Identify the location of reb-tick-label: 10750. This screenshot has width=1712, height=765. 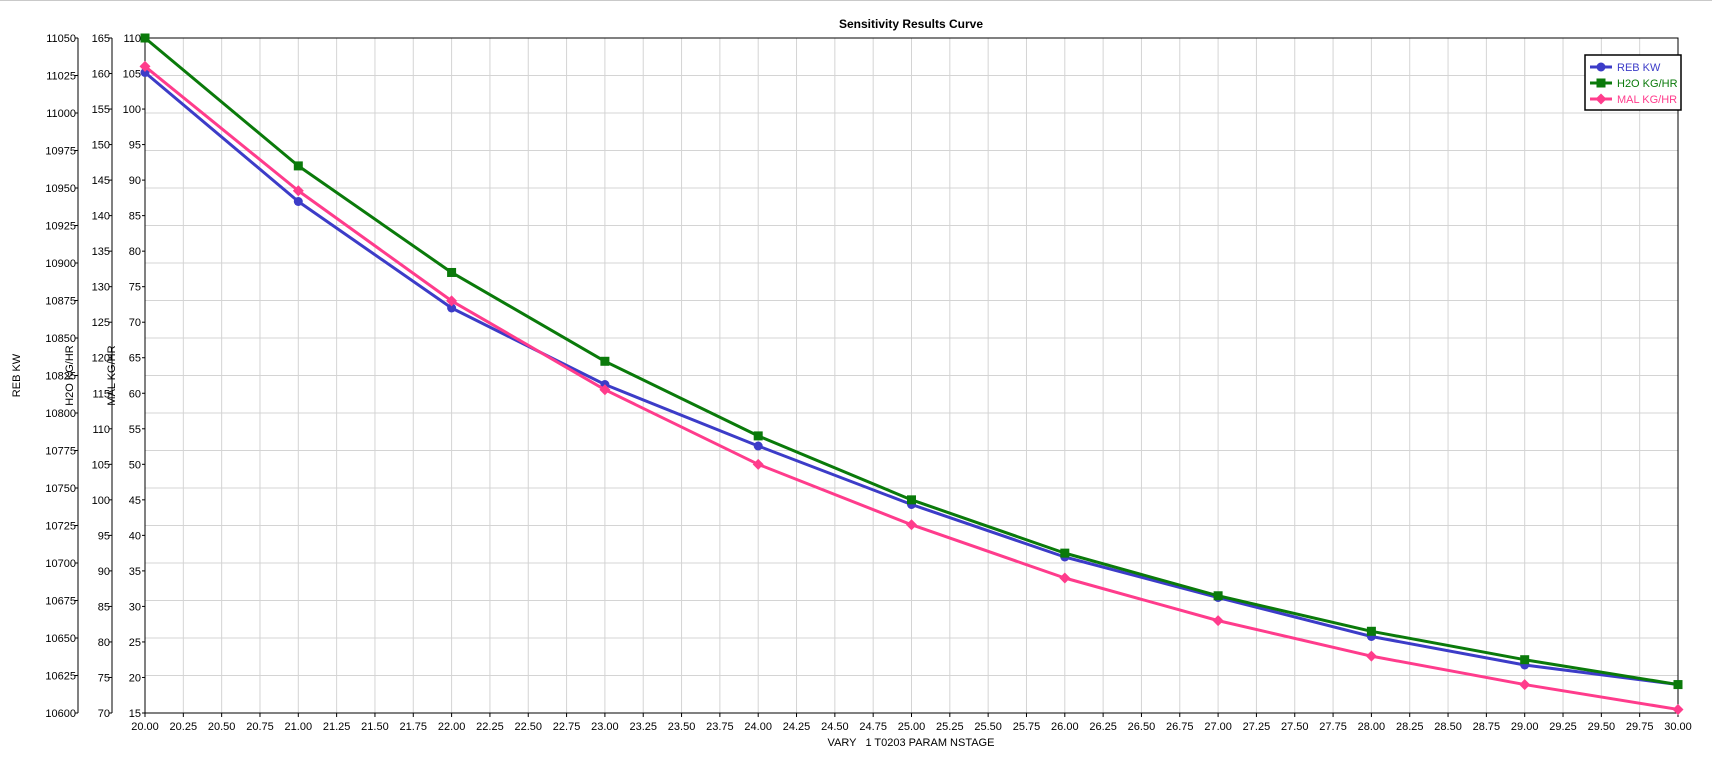
(60, 489).